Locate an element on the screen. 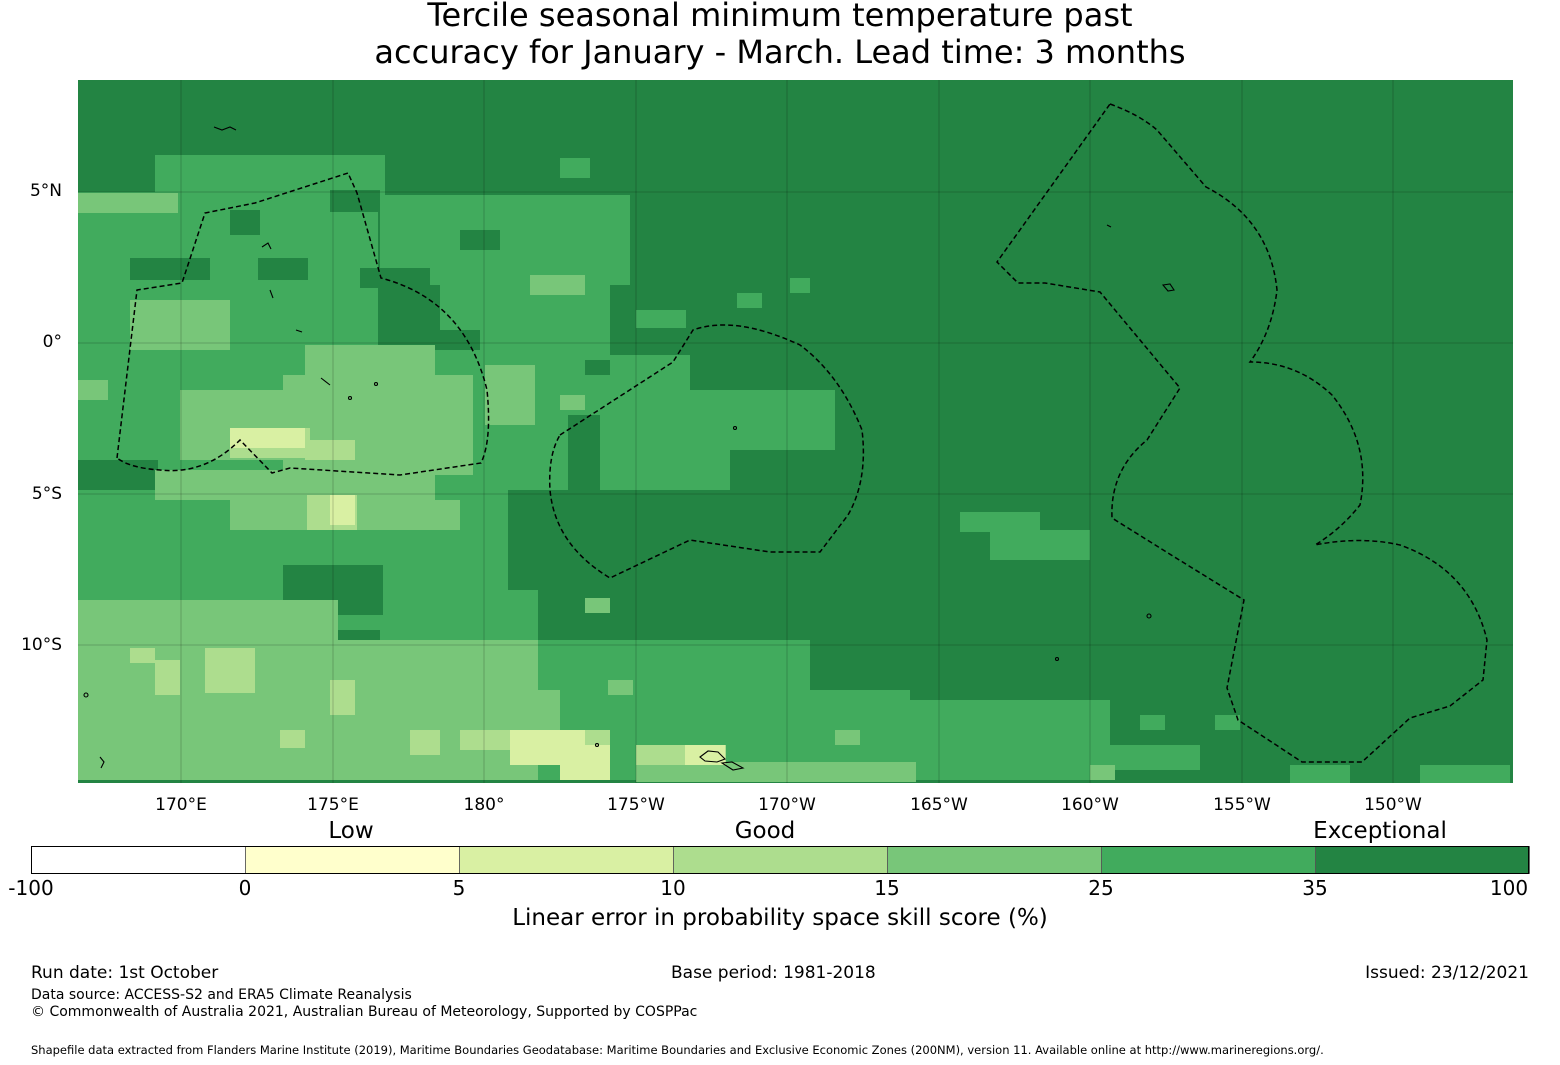 The height and width of the screenshot is (1065, 1560). run-date: Run date: 1st October is located at coordinates (125, 973).